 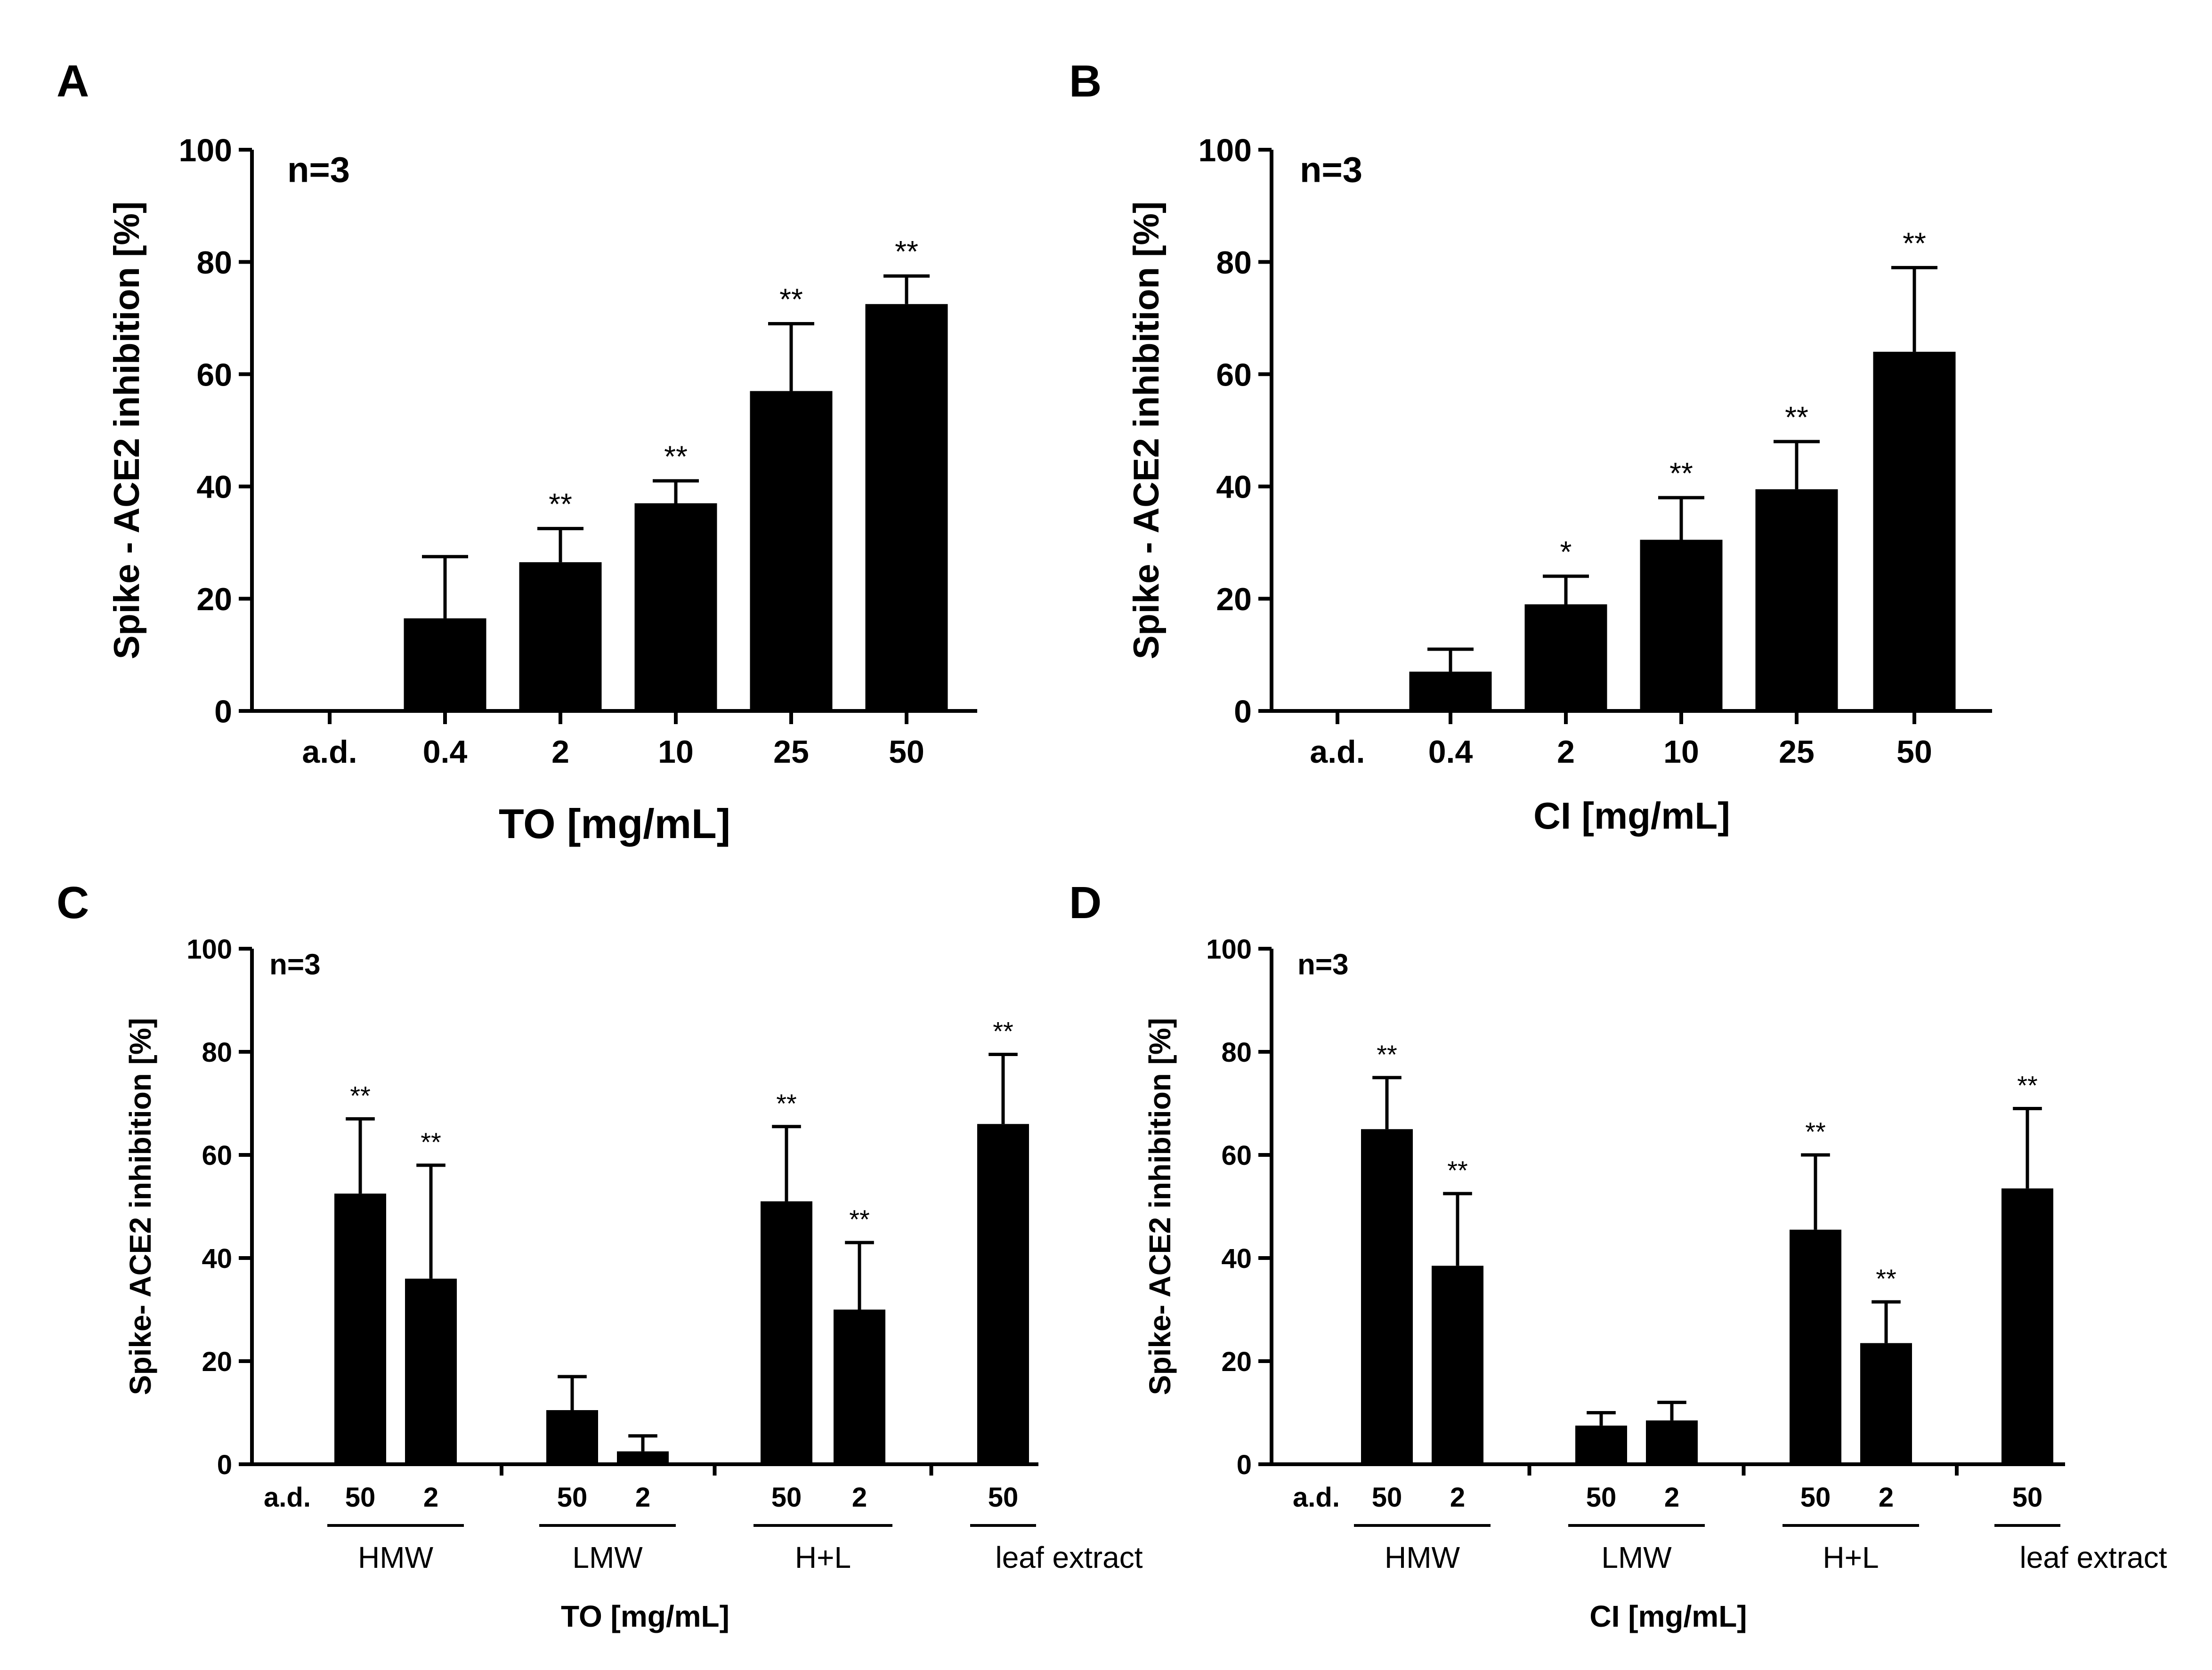 I want to click on group-label: HMW, so click(x=396, y=1557).